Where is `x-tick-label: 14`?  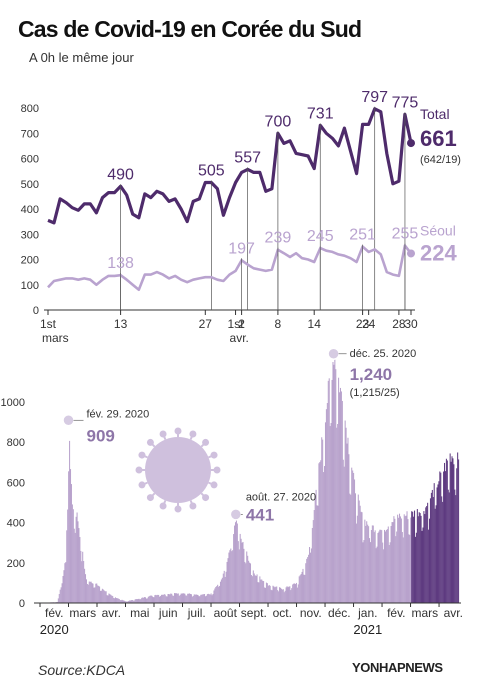 x-tick-label: 14 is located at coordinates (315, 324).